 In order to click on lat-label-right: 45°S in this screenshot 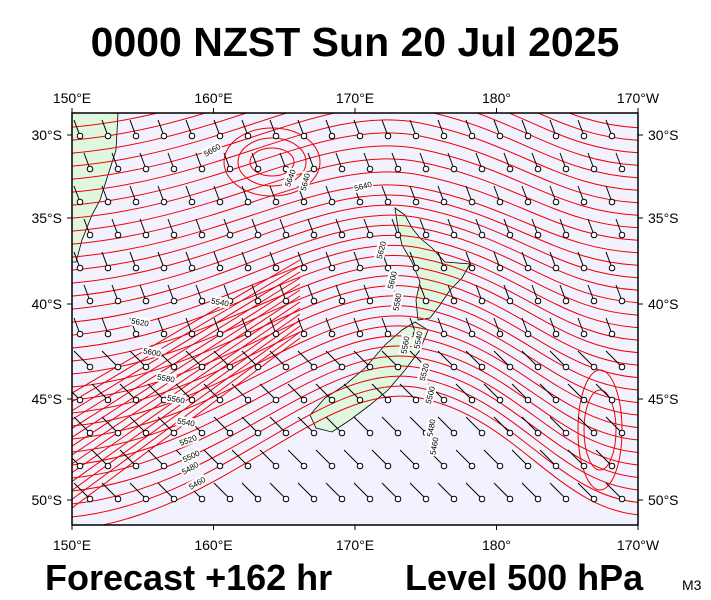, I will do `click(663, 399)`.